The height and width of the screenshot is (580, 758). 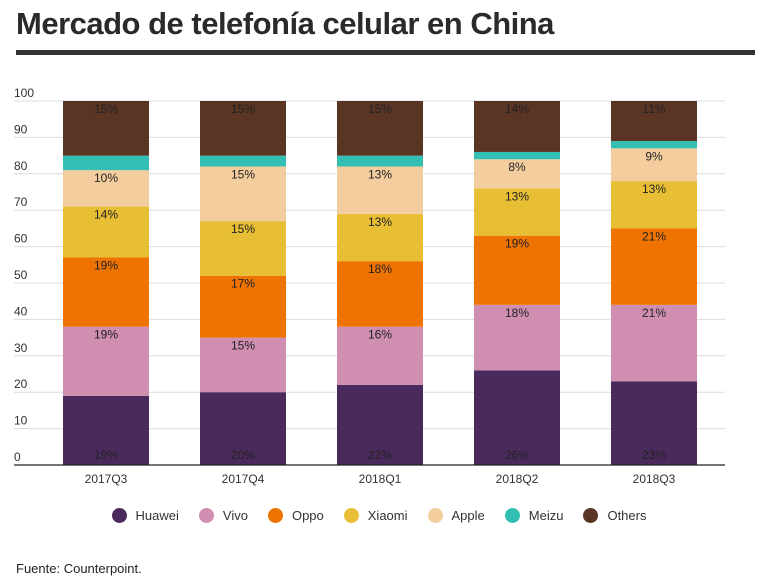 I want to click on legend-item-huawei: Huawei, so click(x=145, y=515).